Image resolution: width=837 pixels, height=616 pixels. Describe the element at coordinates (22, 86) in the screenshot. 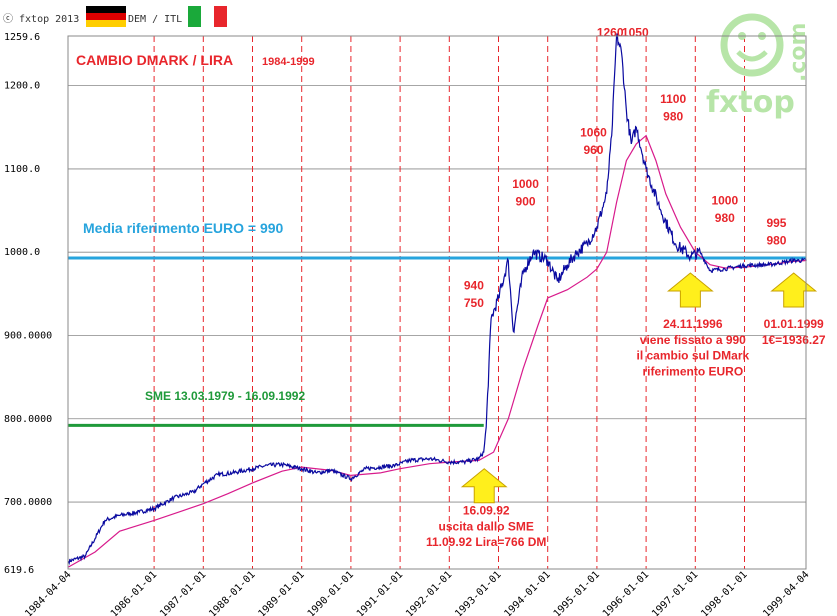

I see `y-tick-label: 1200.0` at that location.